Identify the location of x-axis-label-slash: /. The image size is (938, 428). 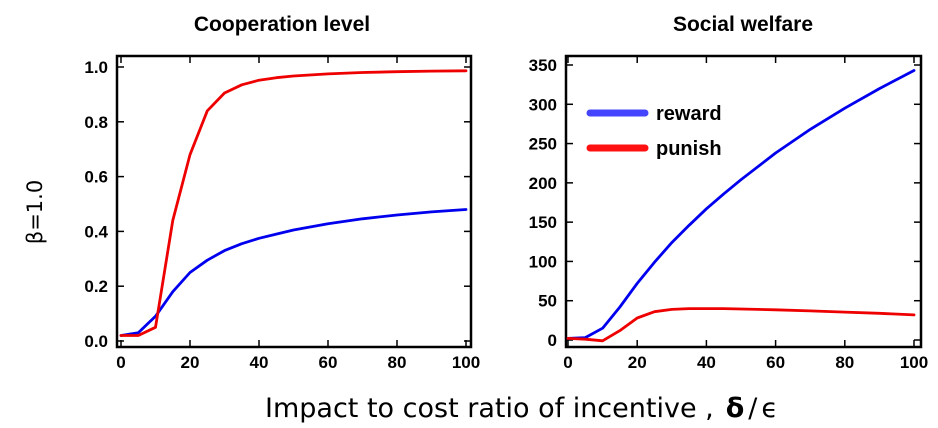
(753, 408).